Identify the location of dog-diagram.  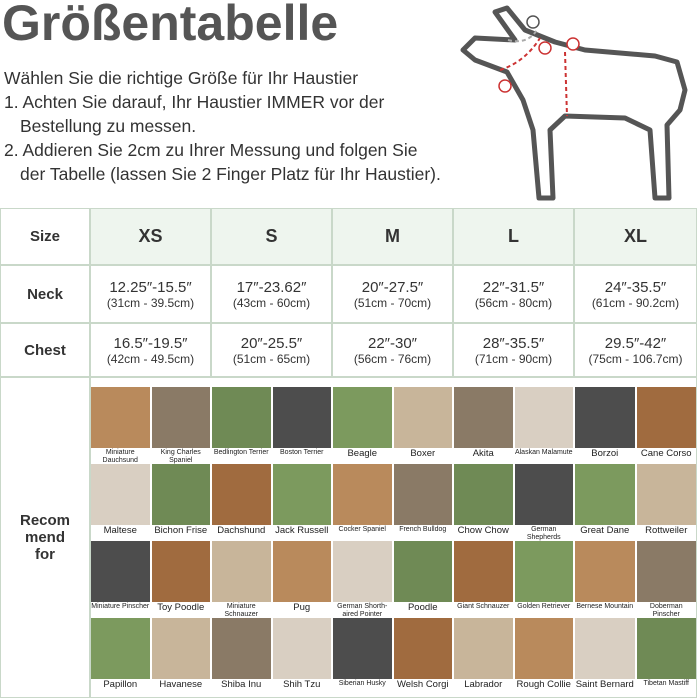
(574, 103).